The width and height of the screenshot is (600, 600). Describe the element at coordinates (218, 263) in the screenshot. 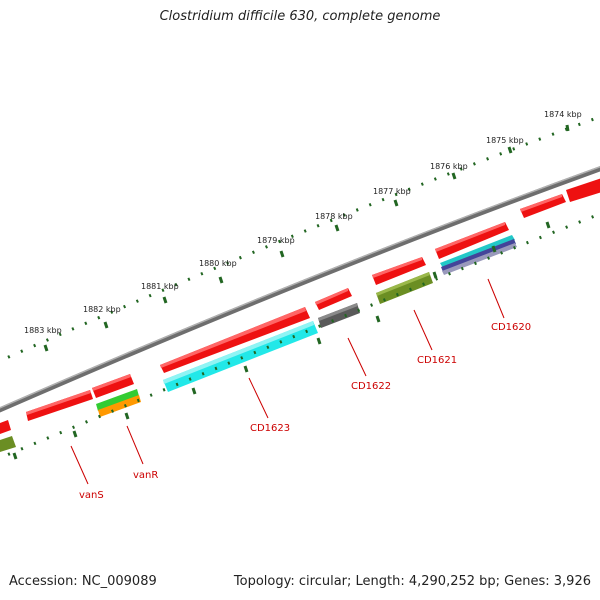

I see `kbp-label: 1880 kbp` at that location.